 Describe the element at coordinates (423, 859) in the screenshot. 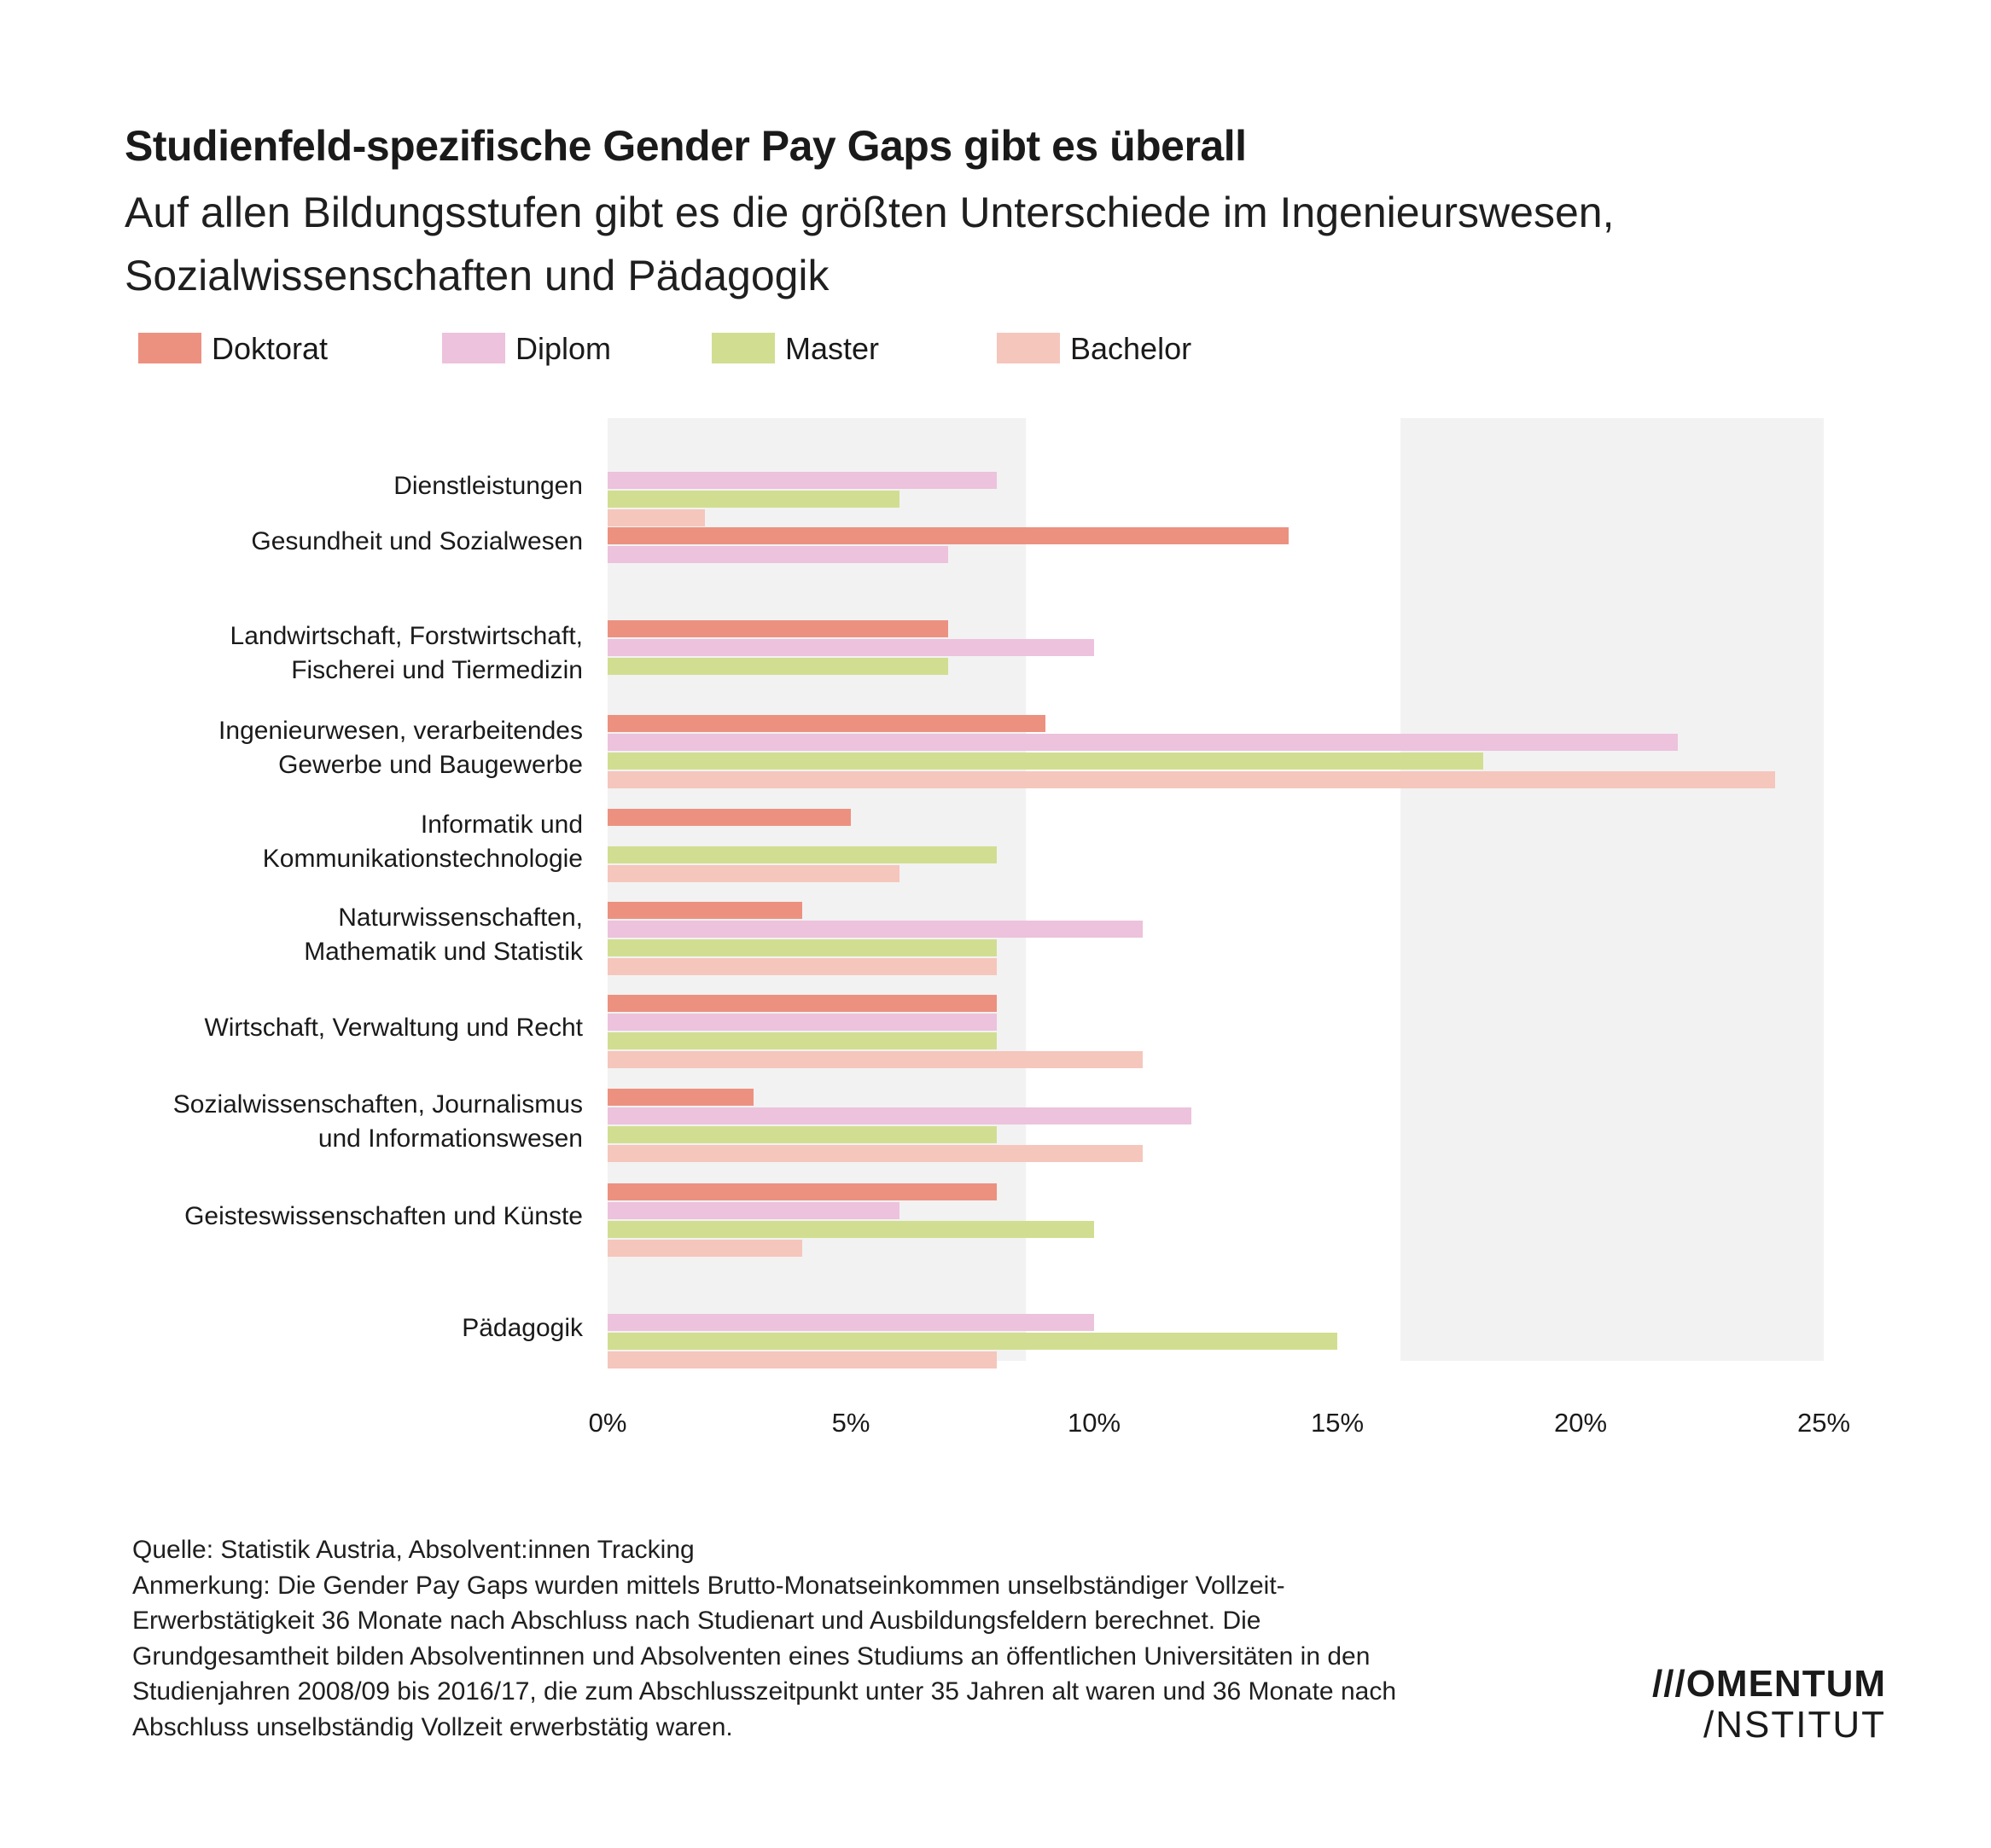

I see `category-label-4-line-1: Kommunikationstechnologie` at that location.